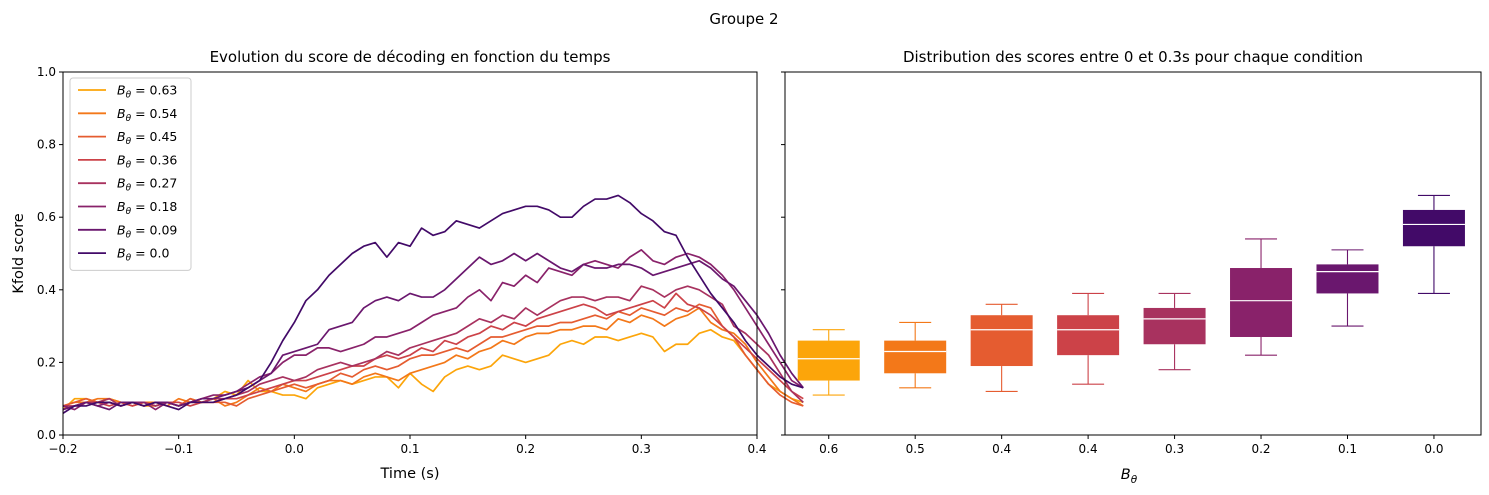 The height and width of the screenshot is (495, 1489). Describe the element at coordinates (46, 217) in the screenshot. I see `y-tick-label: 0.6` at that location.